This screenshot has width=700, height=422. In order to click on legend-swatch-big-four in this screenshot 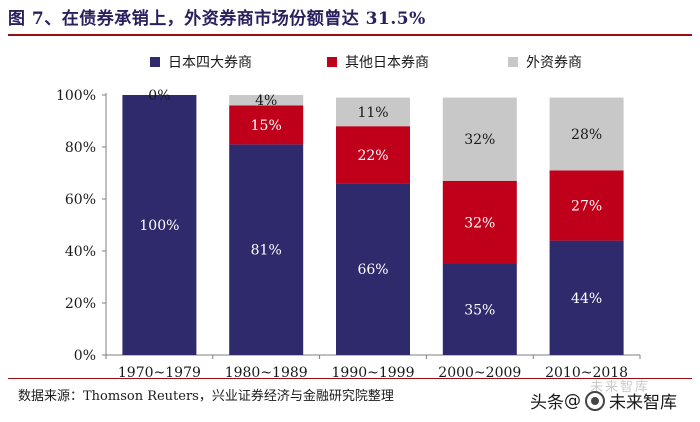, I will do `click(155, 62)`.